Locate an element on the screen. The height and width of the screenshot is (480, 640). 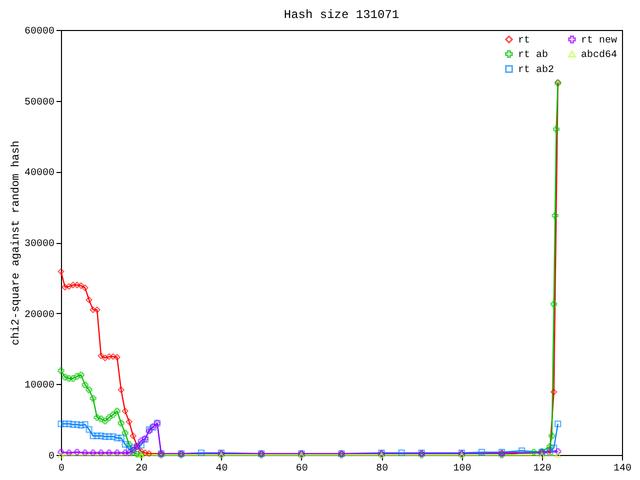
x-tick-label: 100 is located at coordinates (462, 469).